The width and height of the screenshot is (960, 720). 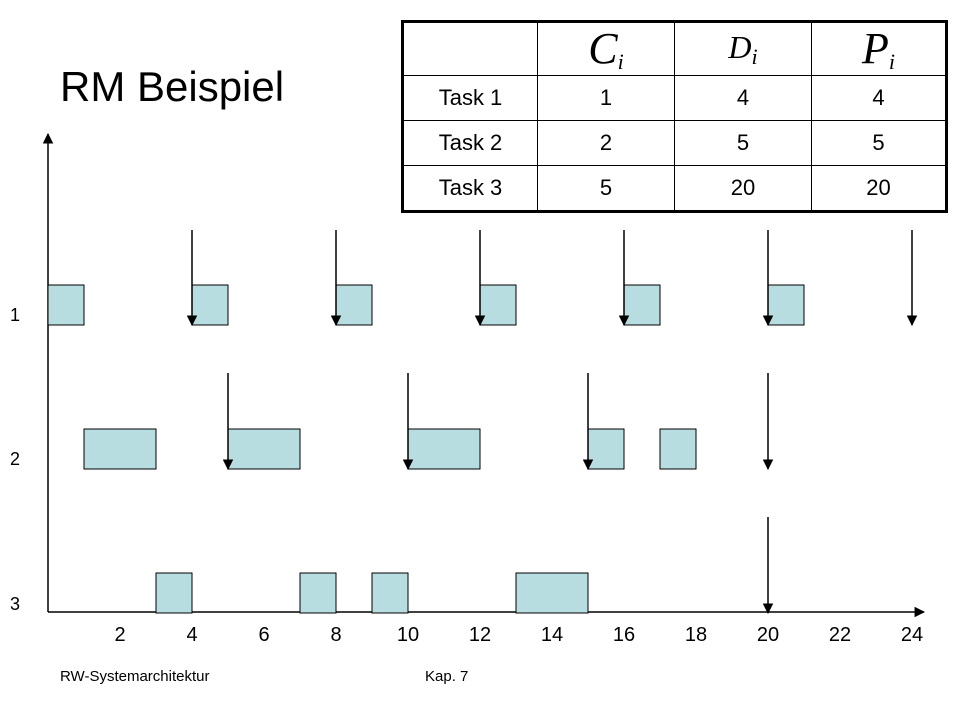 I want to click on di-cell: 4, so click(x=743, y=98).